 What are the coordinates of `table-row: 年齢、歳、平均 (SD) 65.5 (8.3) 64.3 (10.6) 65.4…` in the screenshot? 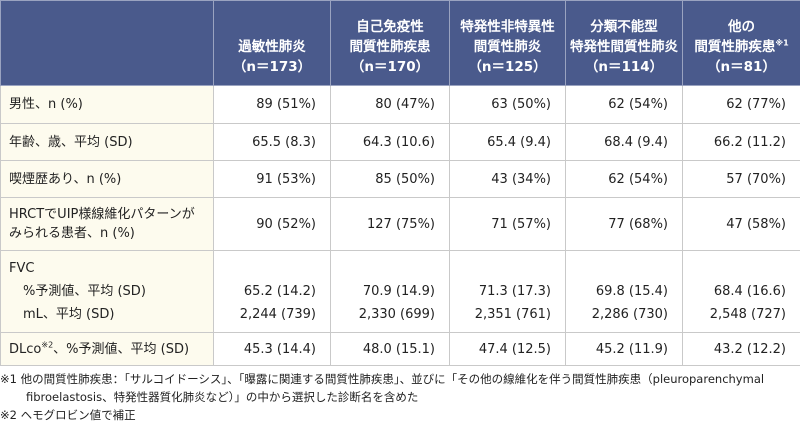 It's located at (400, 142).